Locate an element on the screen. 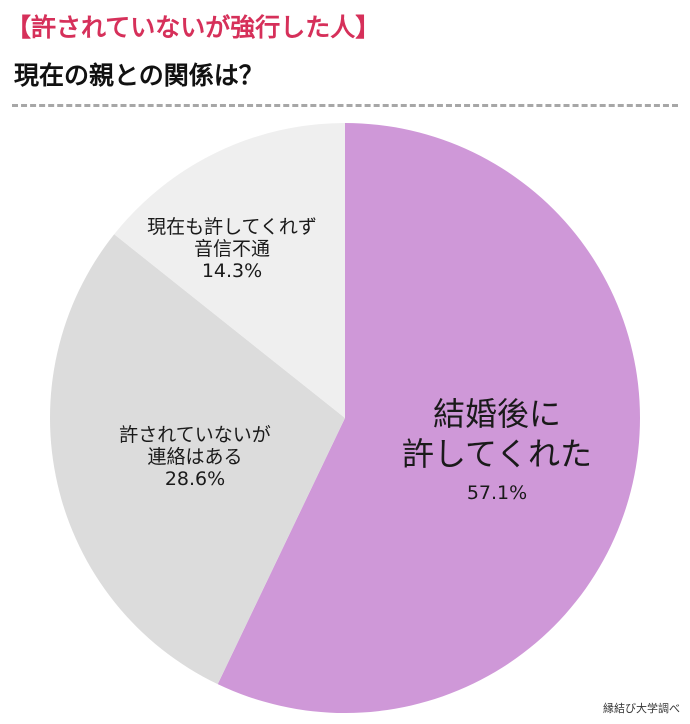  slice-2-label-line-2: 連絡はある is located at coordinates (194, 457).